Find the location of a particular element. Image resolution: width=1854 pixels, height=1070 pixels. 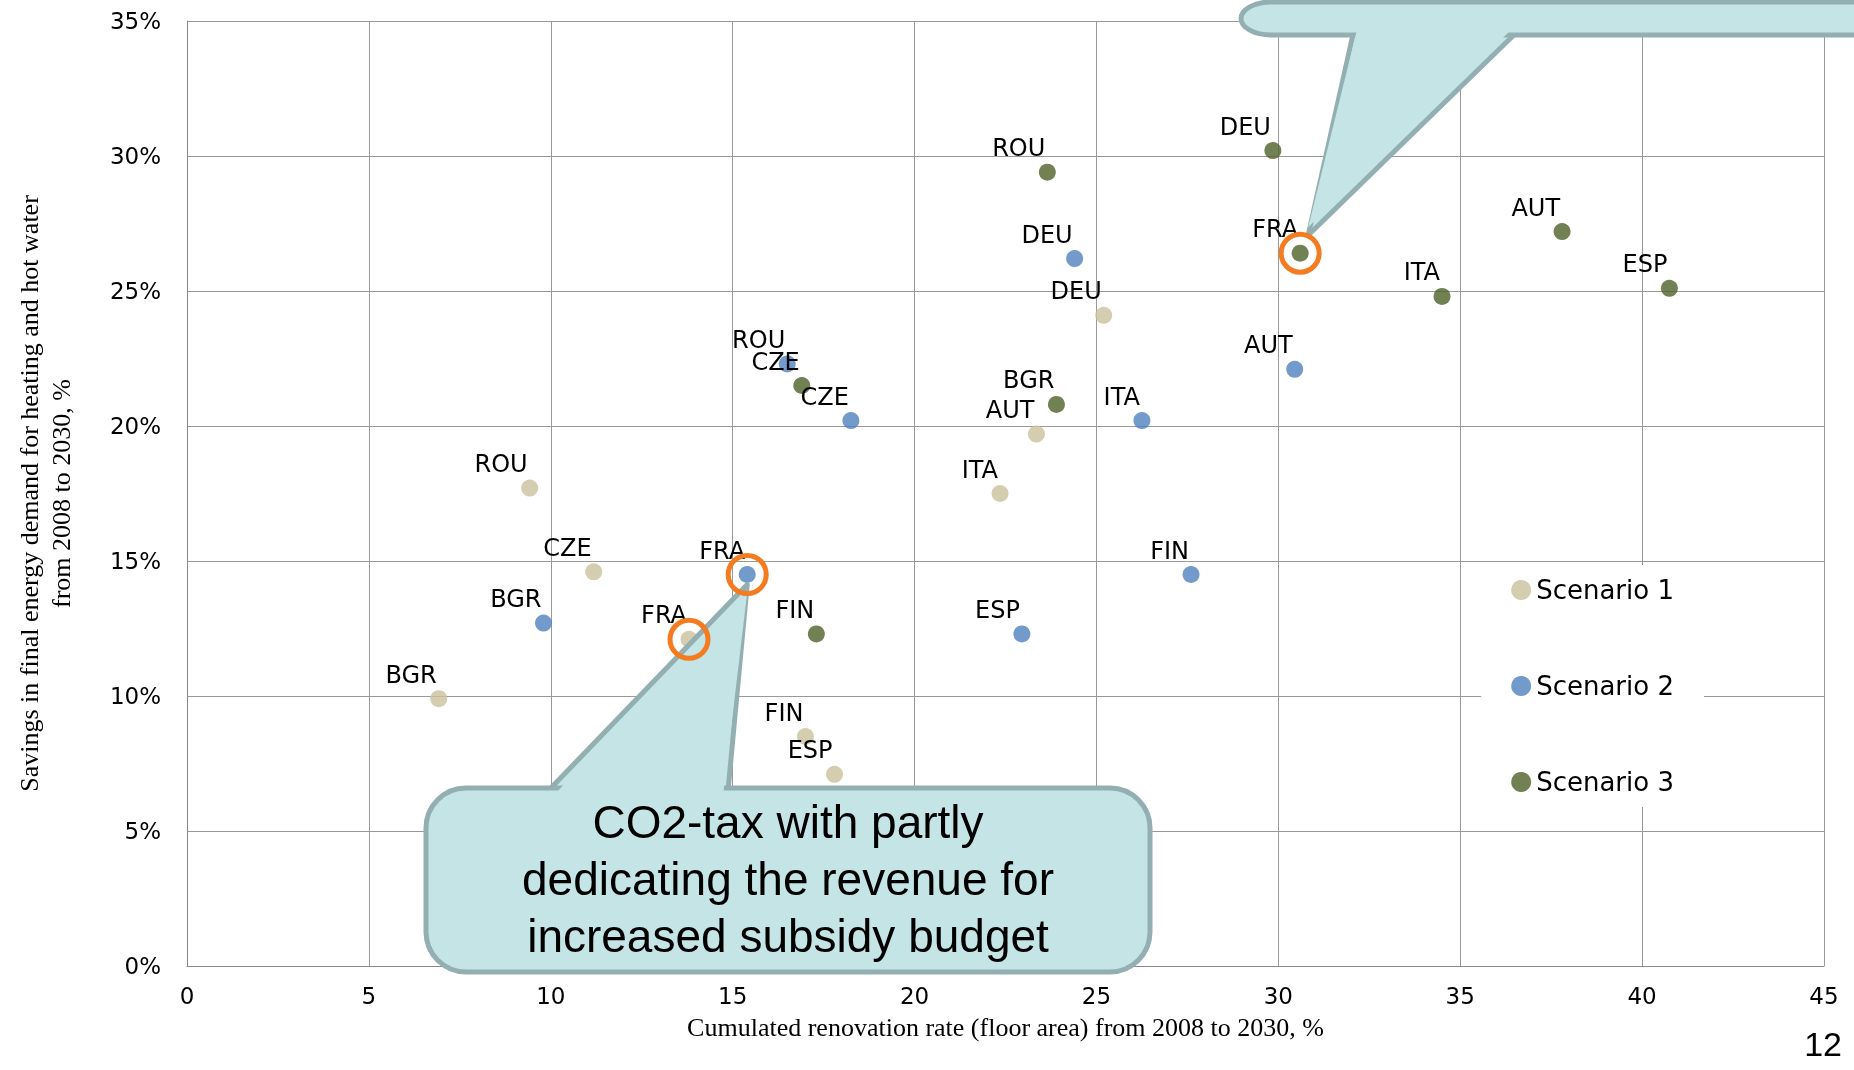

x-tick-label: 45 is located at coordinates (1824, 995).